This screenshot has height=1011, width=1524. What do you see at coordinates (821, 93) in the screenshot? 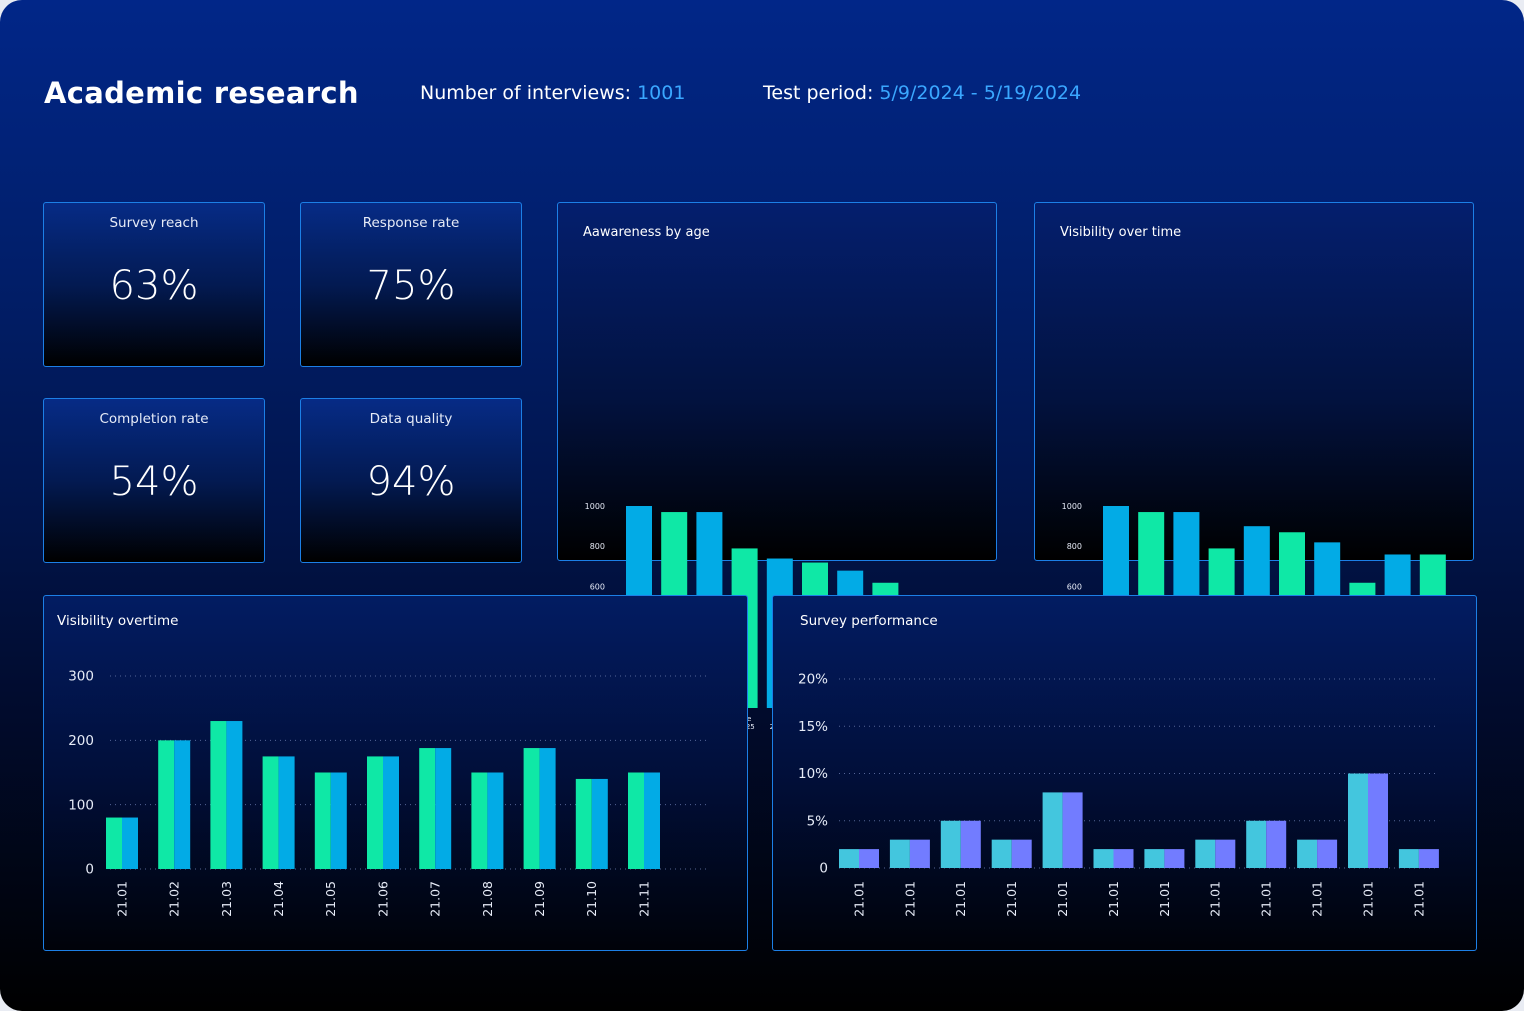
I see `test-period-label: Test period:` at bounding box center [821, 93].